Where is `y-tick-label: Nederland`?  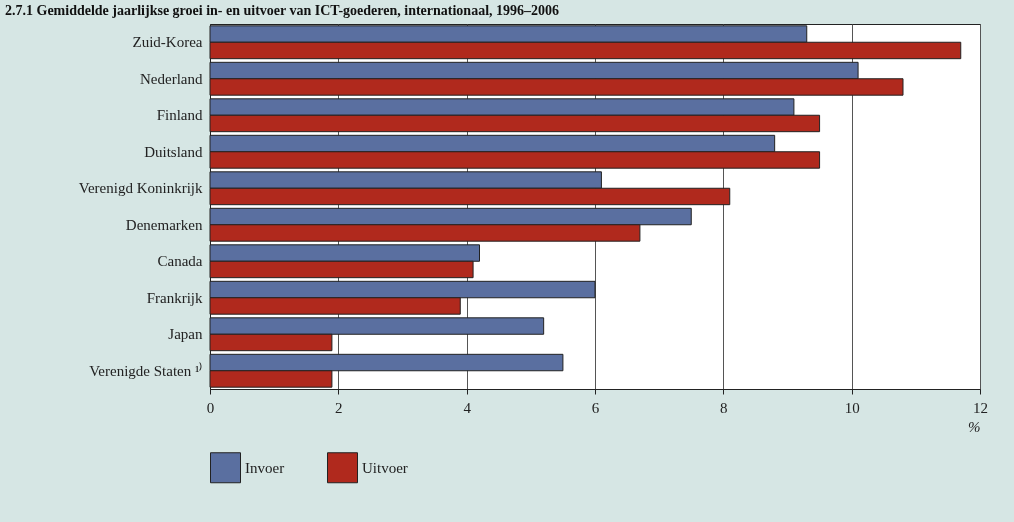 y-tick-label: Nederland is located at coordinates (171, 78).